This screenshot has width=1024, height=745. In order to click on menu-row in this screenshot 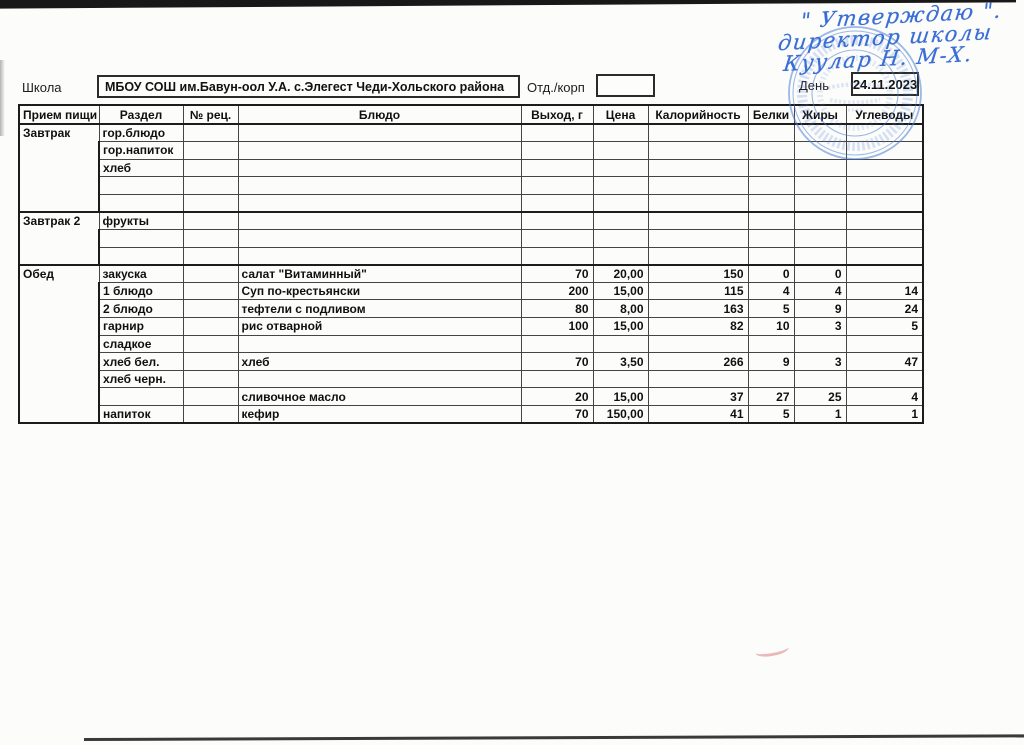, I will do `click(471, 185)`.